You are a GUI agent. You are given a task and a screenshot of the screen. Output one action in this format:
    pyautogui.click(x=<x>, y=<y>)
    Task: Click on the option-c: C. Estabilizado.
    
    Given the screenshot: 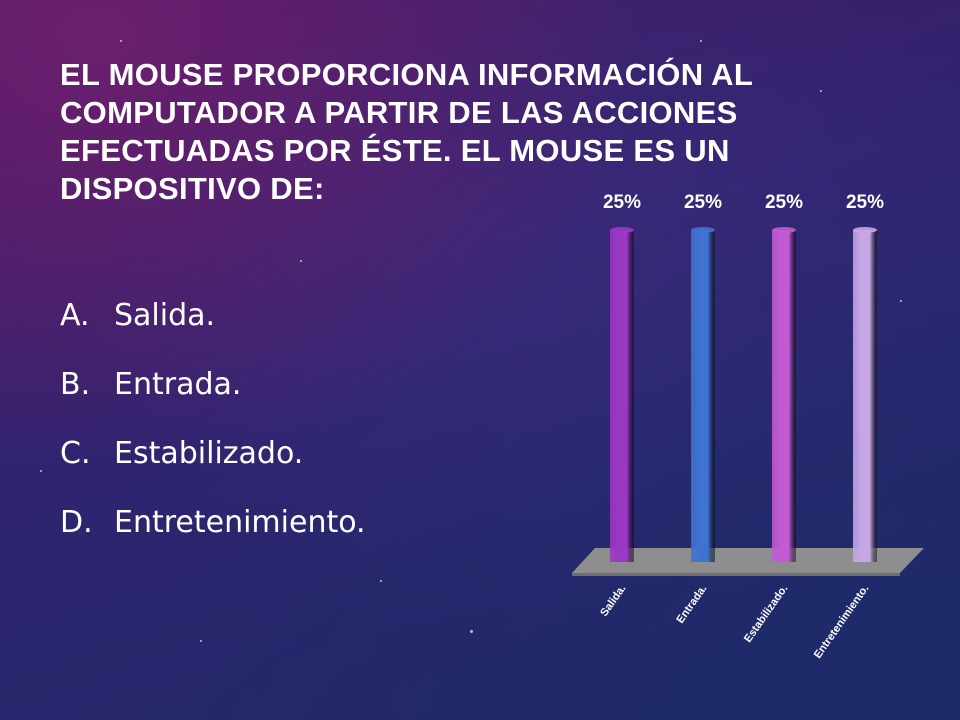 What is the action you would take?
    pyautogui.click(x=213, y=462)
    